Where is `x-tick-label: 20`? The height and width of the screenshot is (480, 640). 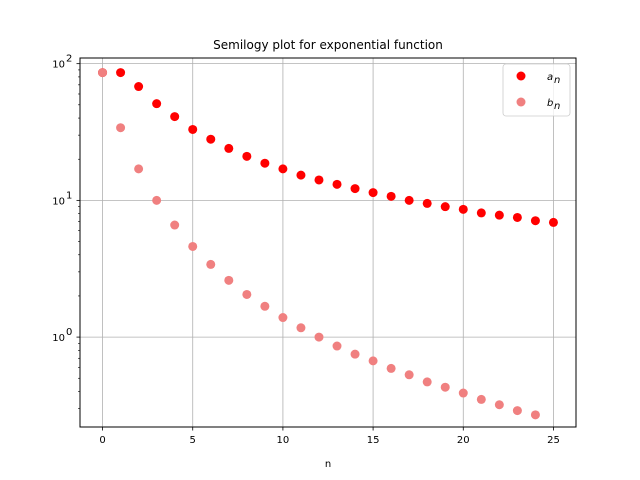 x-tick-label: 20 is located at coordinates (463, 440).